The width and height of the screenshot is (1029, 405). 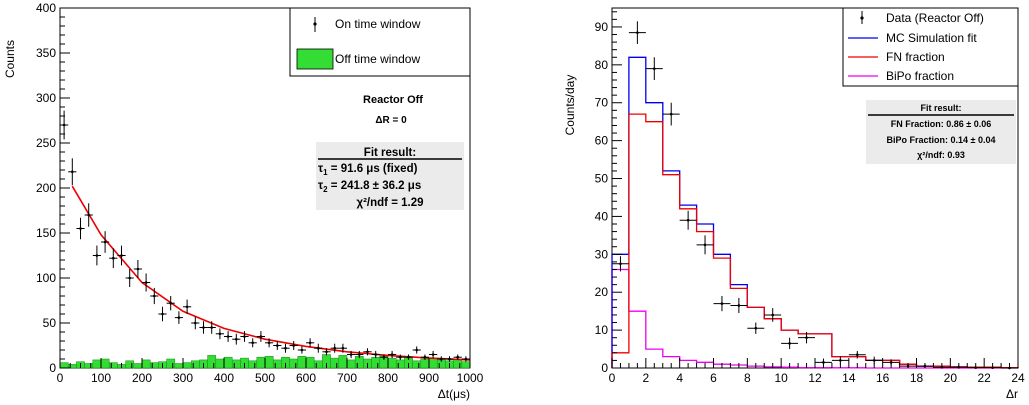 What do you see at coordinates (1012, 394) in the screenshot?
I see `right-x-axis-label: Δr` at bounding box center [1012, 394].